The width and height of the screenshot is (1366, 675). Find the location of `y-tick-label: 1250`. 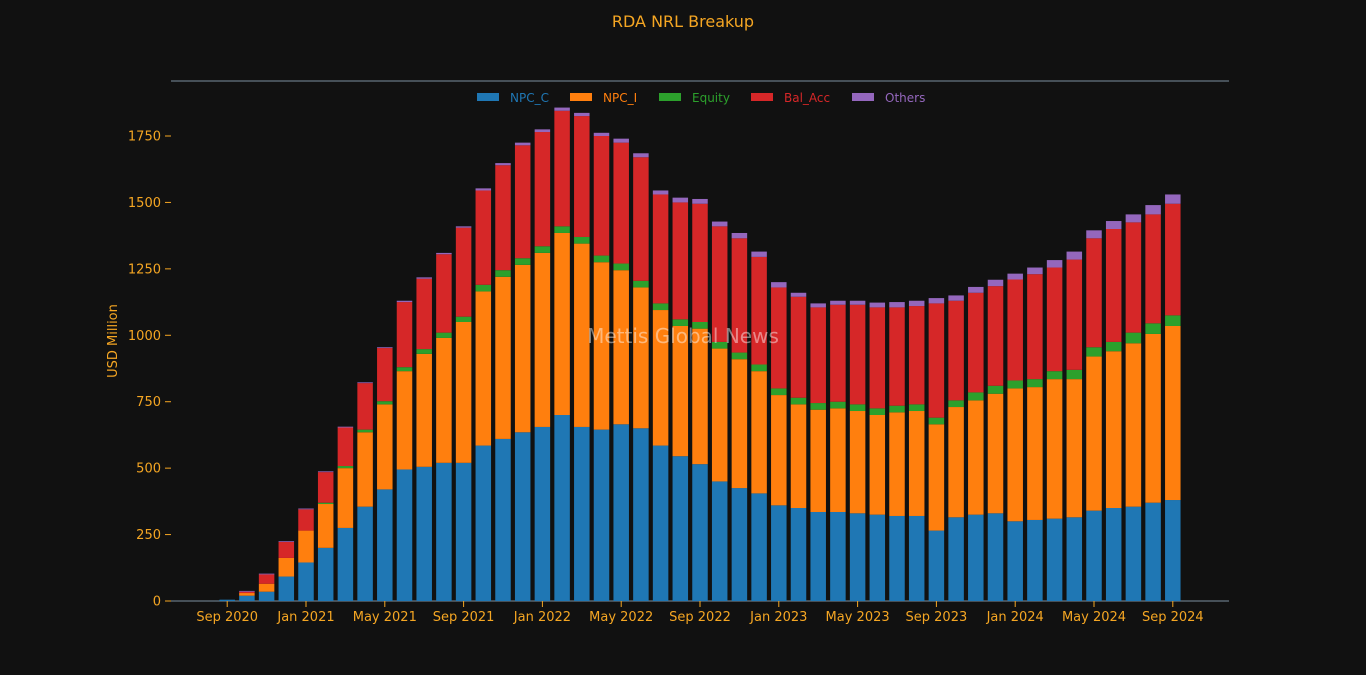

y-tick-label: 1250 is located at coordinates (144, 269).